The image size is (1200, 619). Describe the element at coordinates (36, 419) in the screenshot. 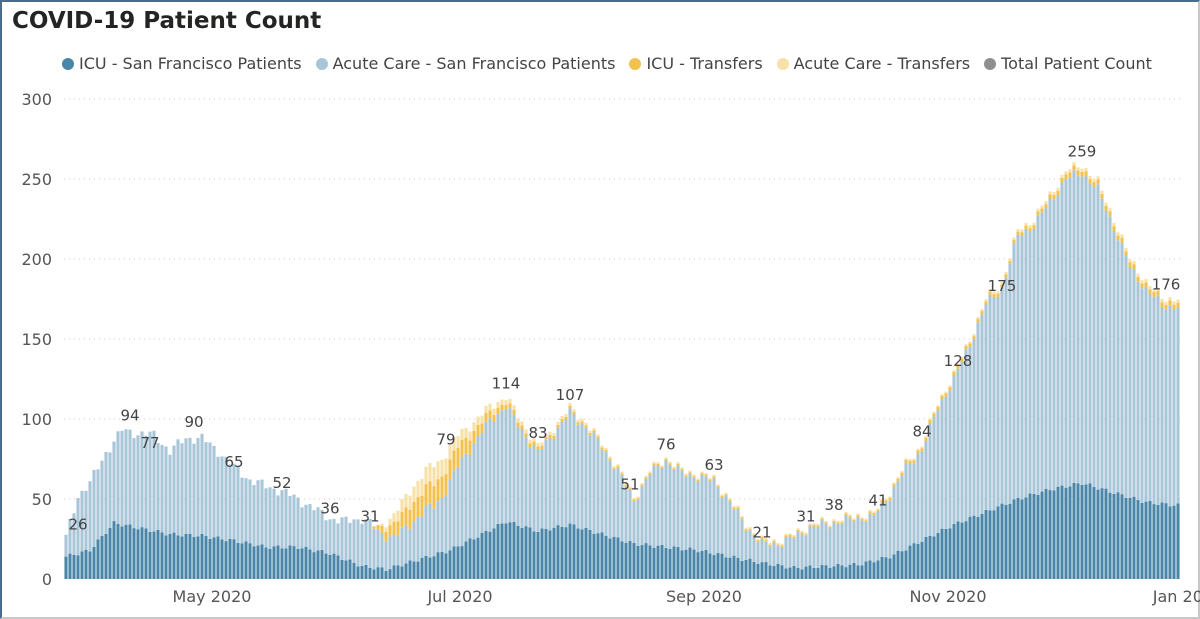

I see `y-tick-label: 100` at that location.